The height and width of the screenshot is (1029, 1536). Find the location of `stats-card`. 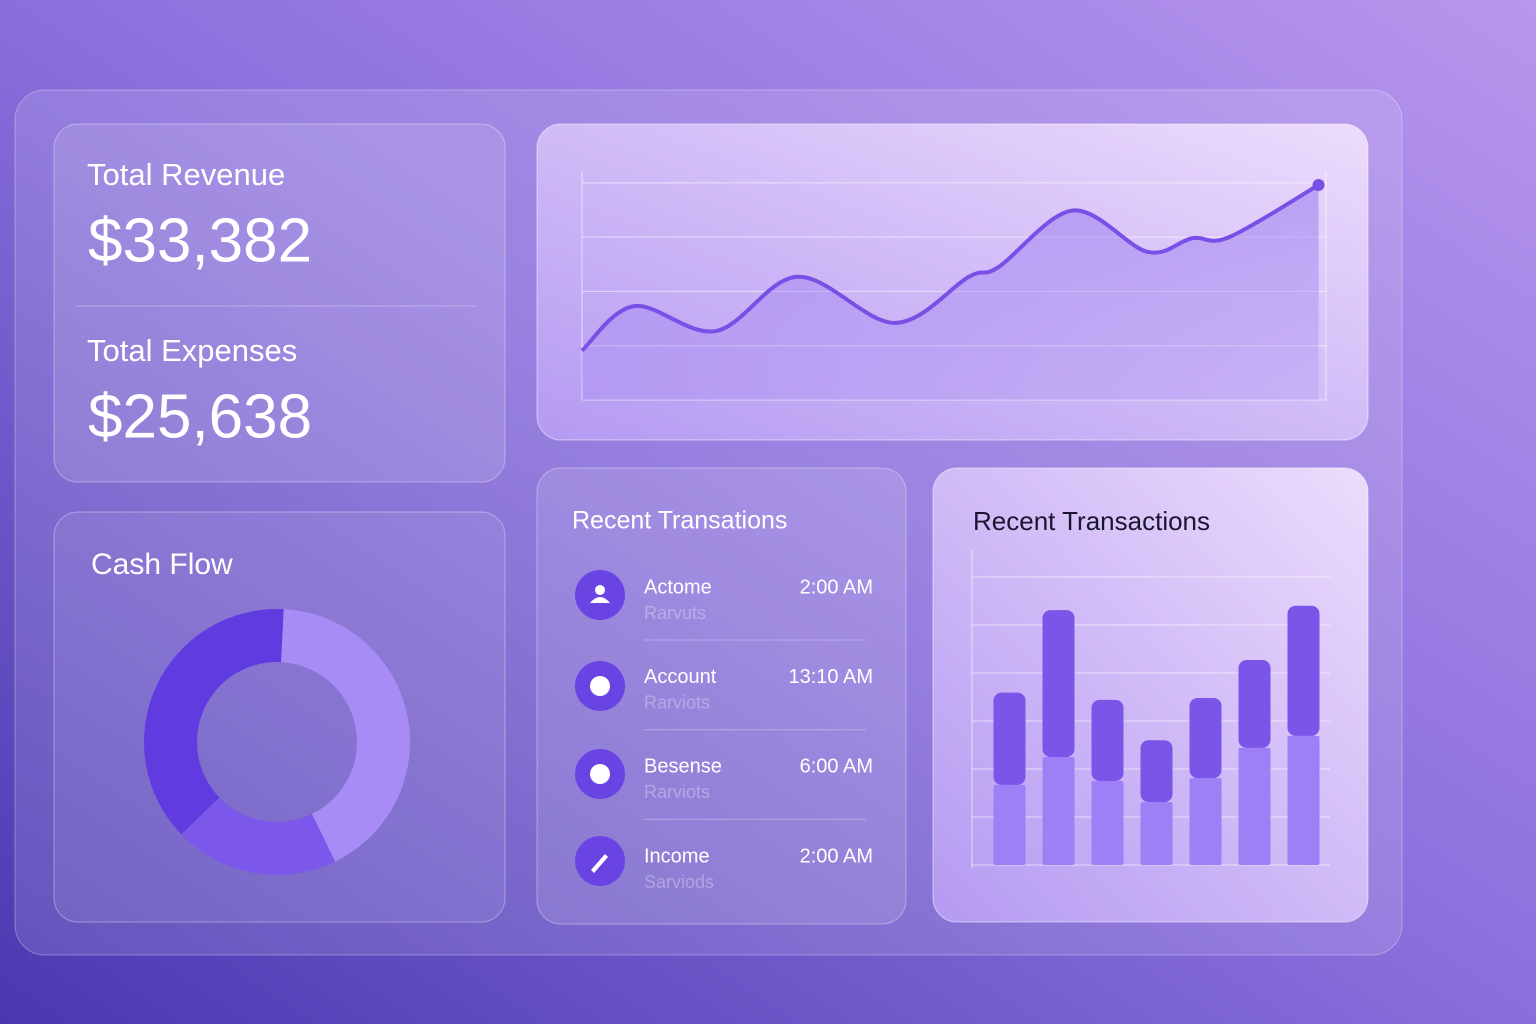

stats-card is located at coordinates (279, 303).